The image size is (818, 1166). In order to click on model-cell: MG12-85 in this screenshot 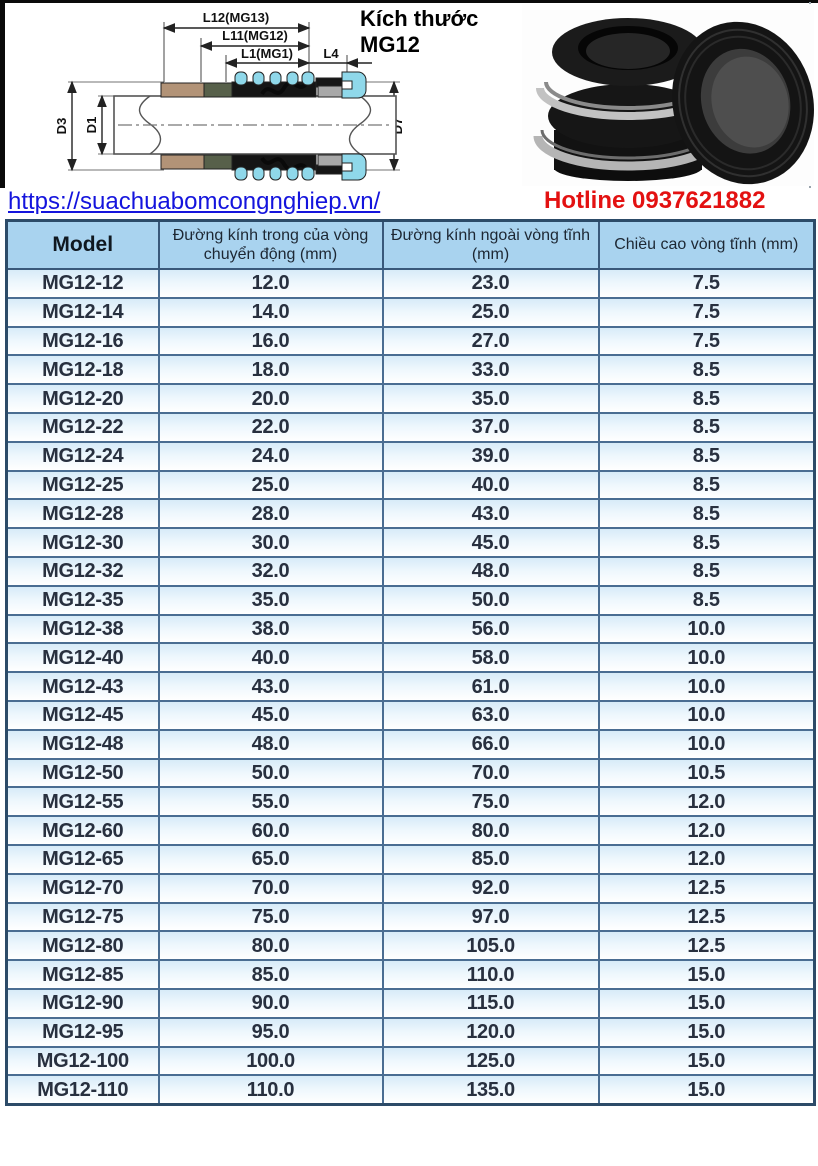, I will do `click(82, 974)`.